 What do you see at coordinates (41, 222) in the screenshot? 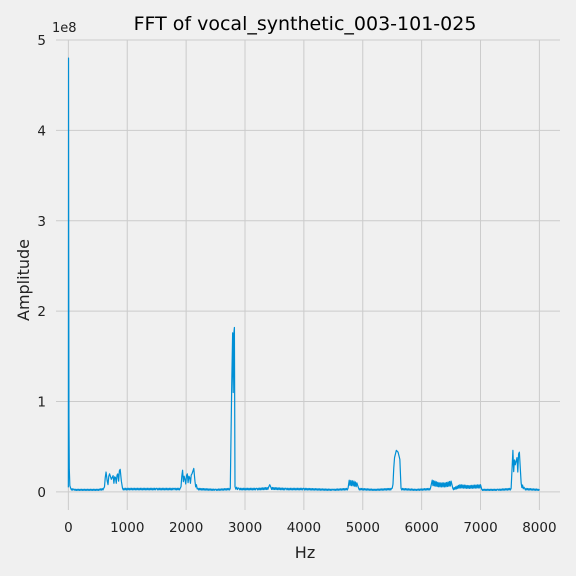
I see `y-tick-label-3: 3` at bounding box center [41, 222].